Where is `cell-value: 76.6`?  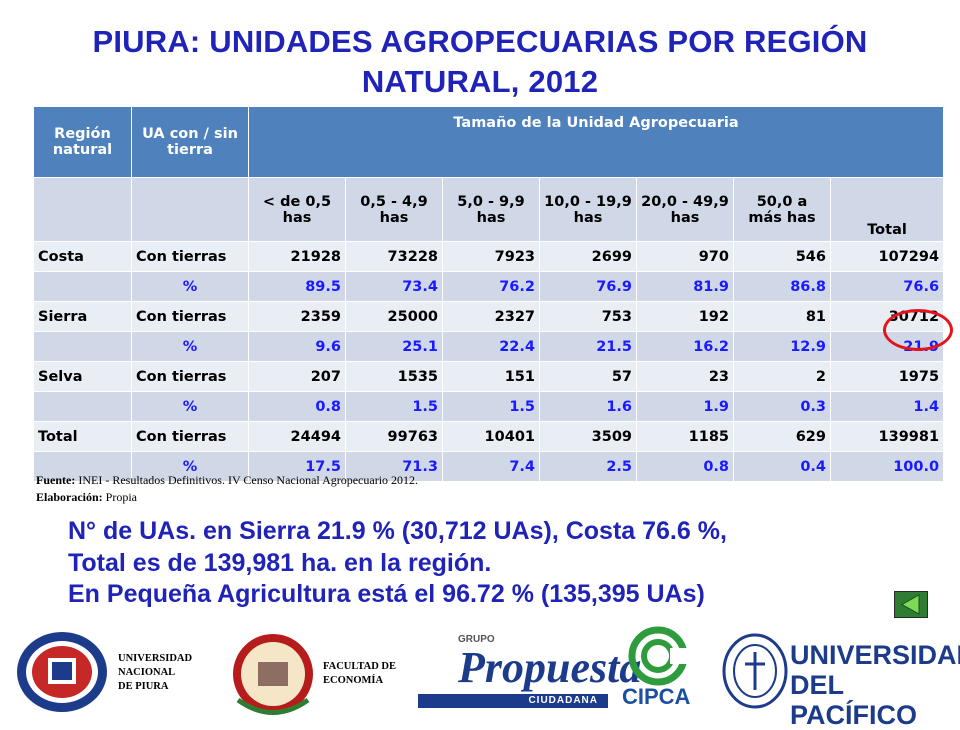
cell-value: 76.6 is located at coordinates (887, 286).